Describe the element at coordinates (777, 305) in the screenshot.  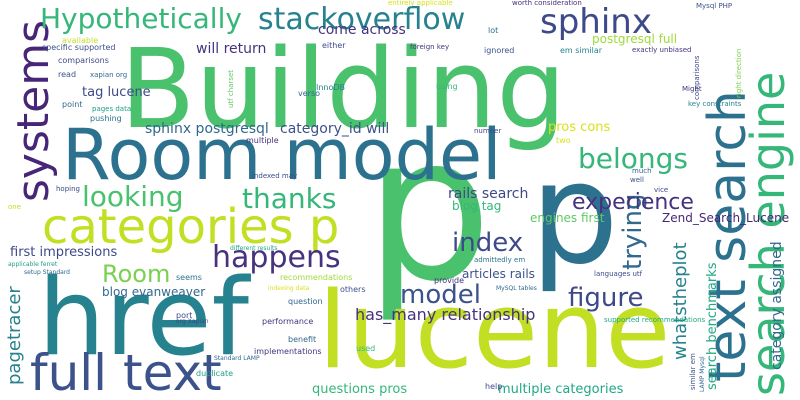
I see `word-category-assigned: category assigned` at that location.